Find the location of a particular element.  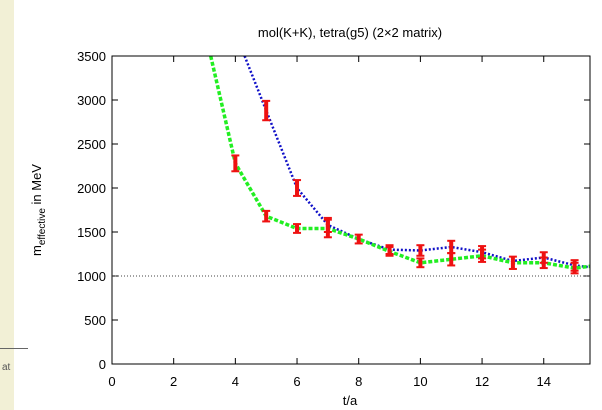

y-tick-label: 3500 is located at coordinates (91, 56).